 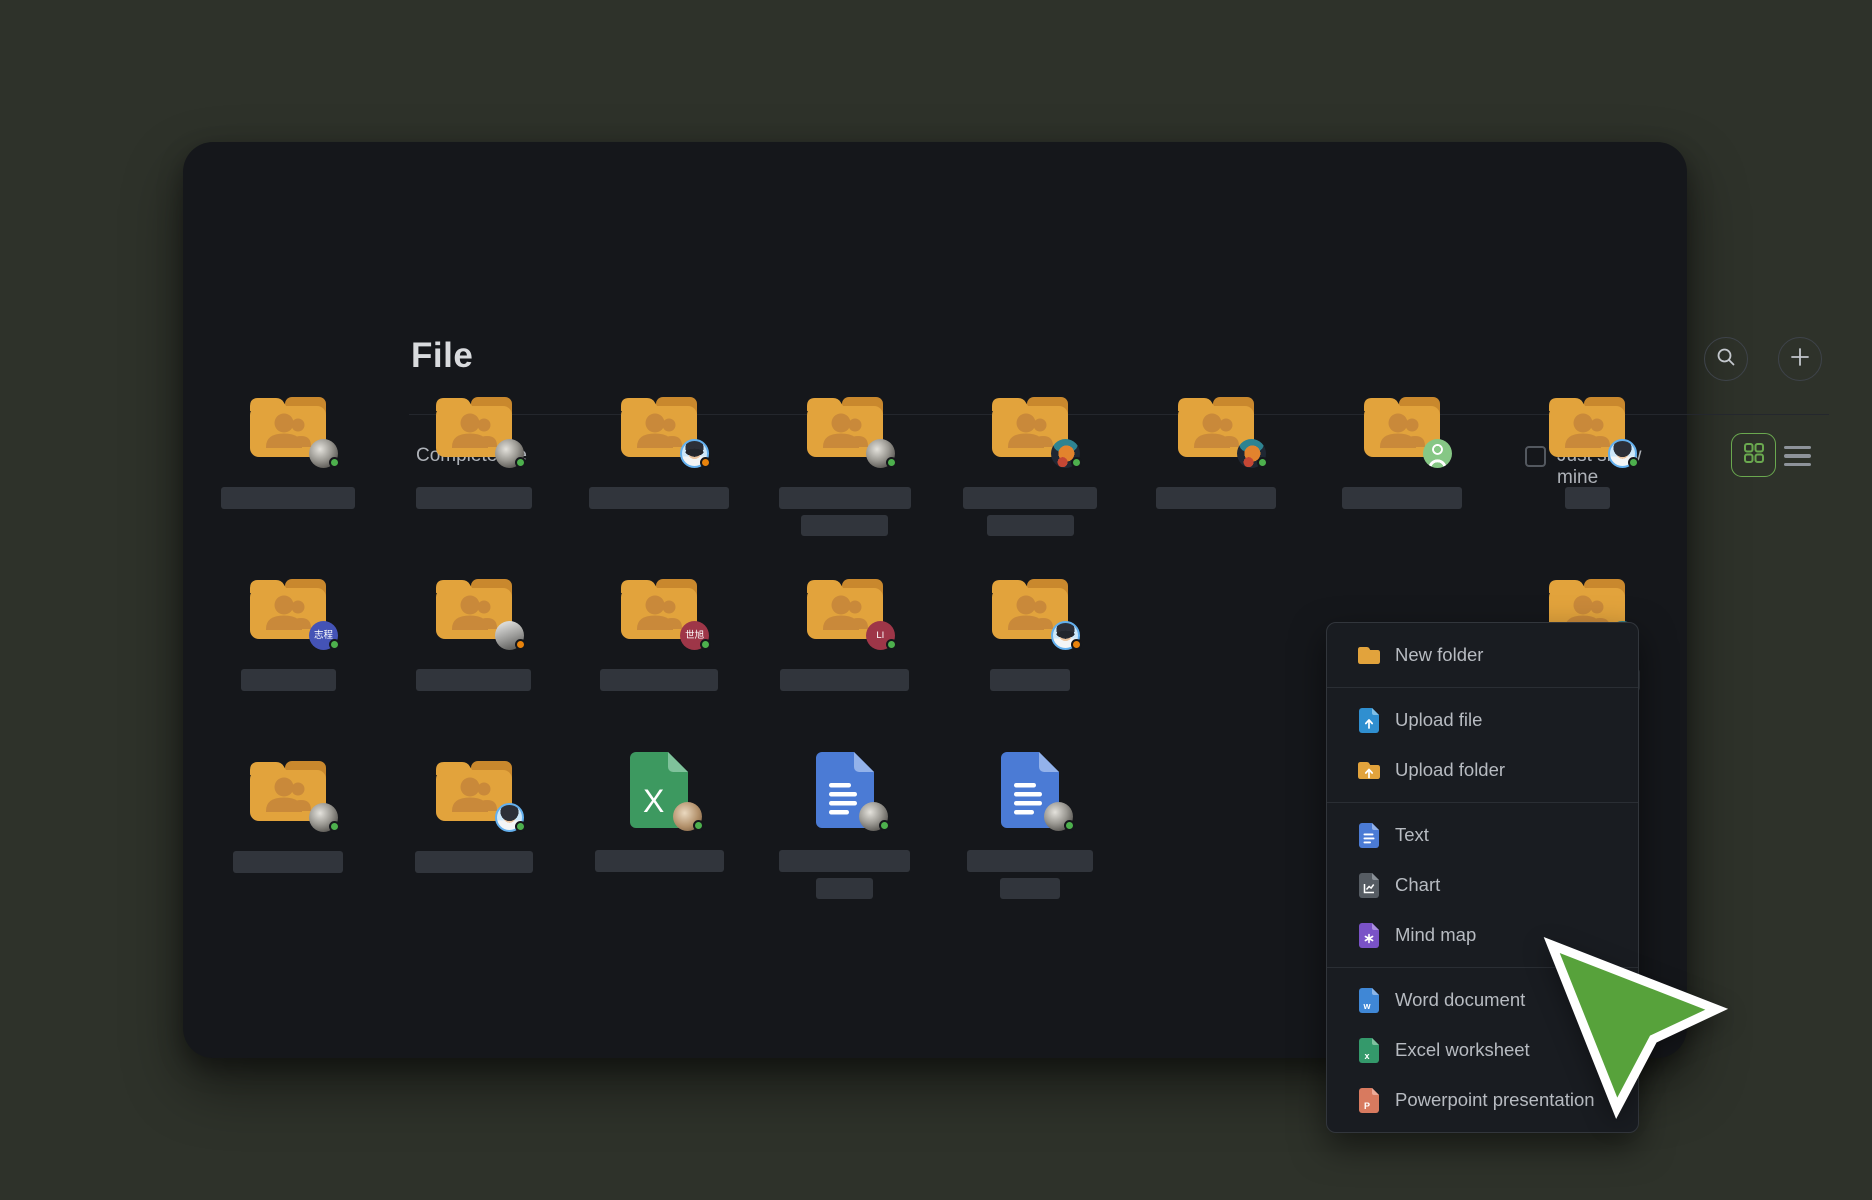 I want to click on menu-item-label: New folder, so click(x=1439, y=654).